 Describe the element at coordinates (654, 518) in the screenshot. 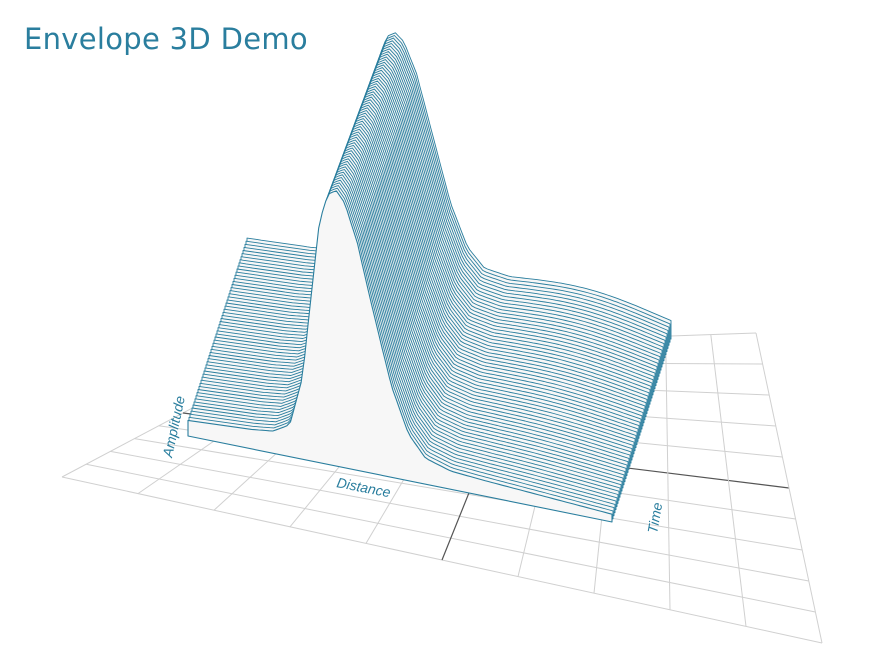

I see `z-axis-label: Time` at that location.